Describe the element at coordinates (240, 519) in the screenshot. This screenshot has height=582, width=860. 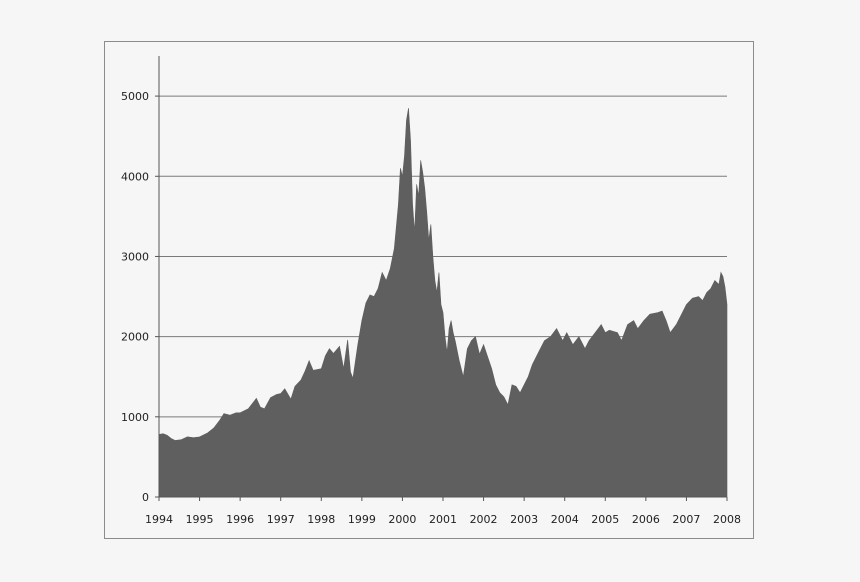
I see `x-tick-label-1996: 1996` at that location.